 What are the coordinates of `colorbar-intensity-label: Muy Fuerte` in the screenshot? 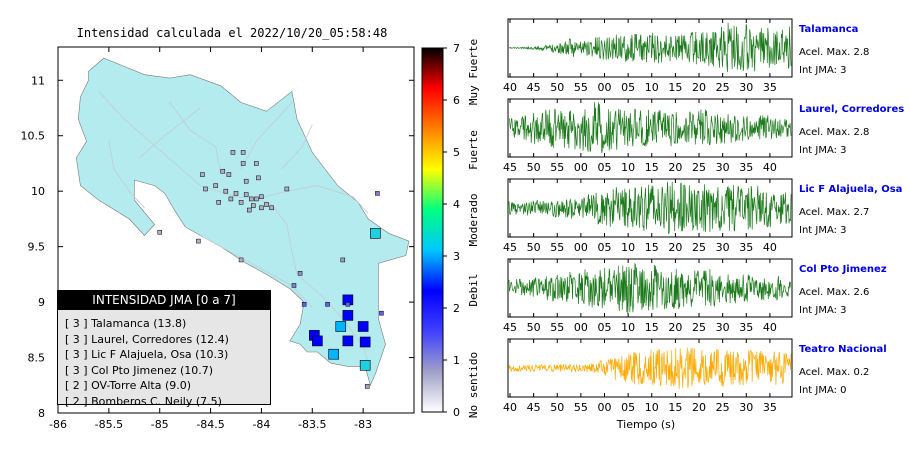 It's located at (473, 72).